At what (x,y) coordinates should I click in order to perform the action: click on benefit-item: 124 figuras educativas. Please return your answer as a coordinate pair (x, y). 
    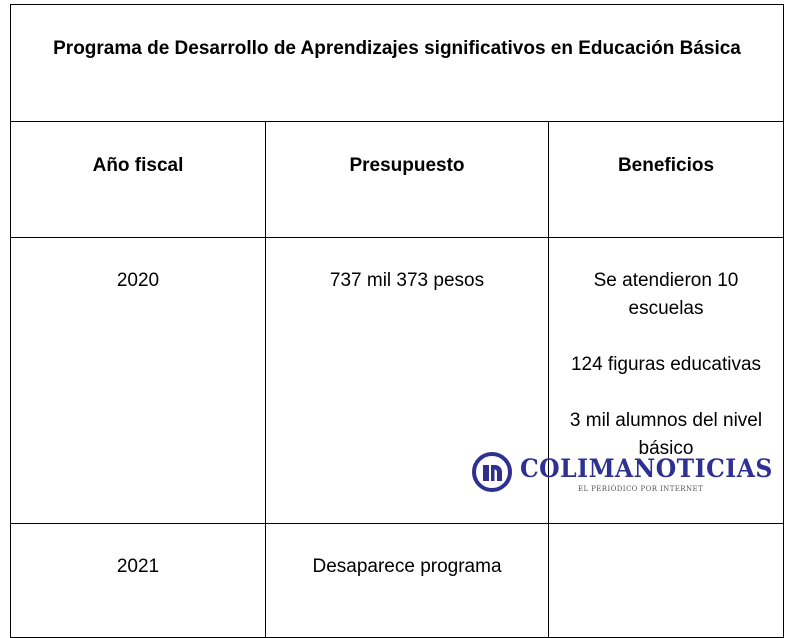
    Looking at the image, I should click on (666, 364).